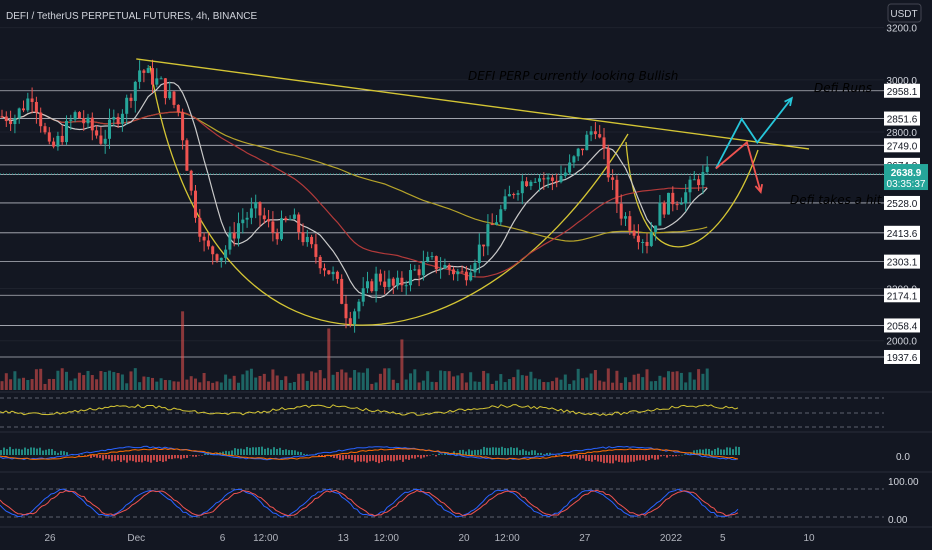  Describe the element at coordinates (738, 166) in the screenshot. I see `projection-down-arrow` at that location.